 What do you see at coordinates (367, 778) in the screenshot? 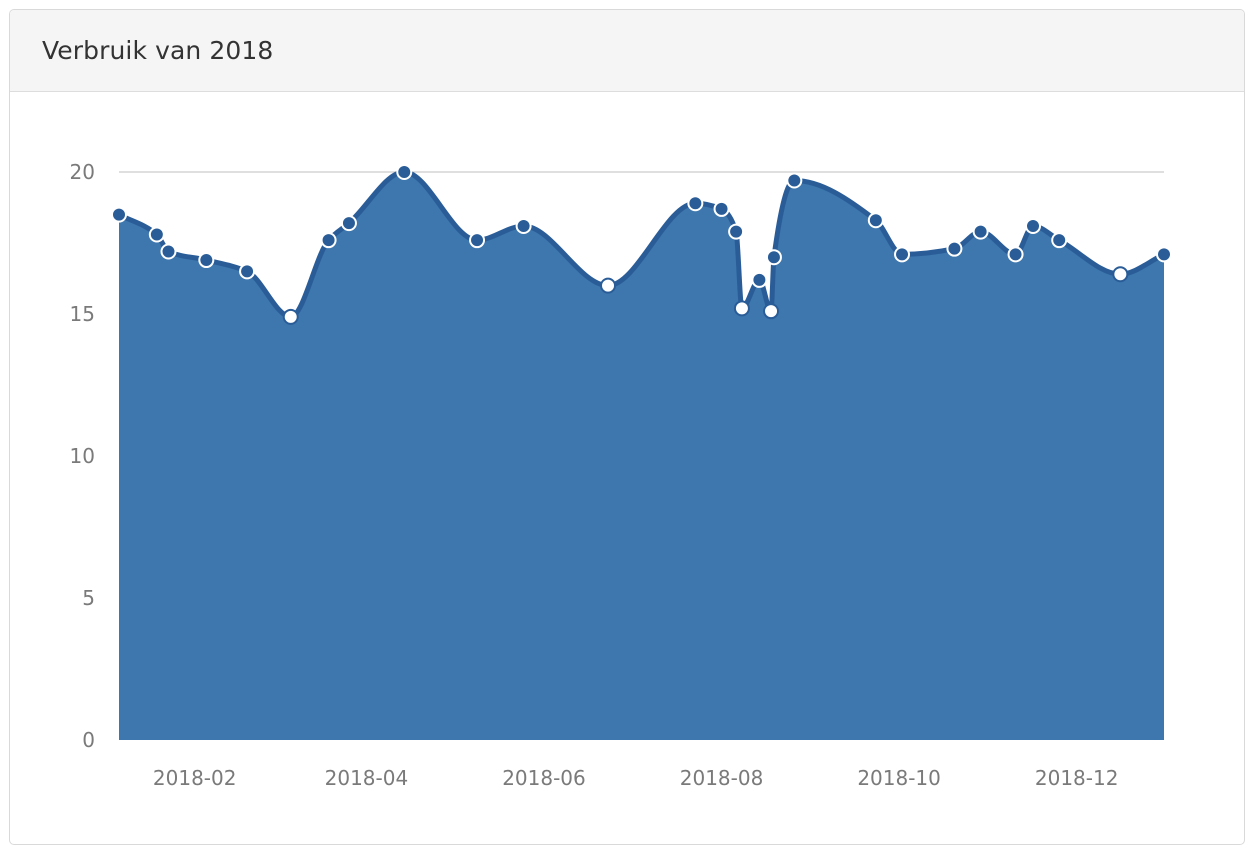
I see `x-tick-label: 2018-04` at bounding box center [367, 778].